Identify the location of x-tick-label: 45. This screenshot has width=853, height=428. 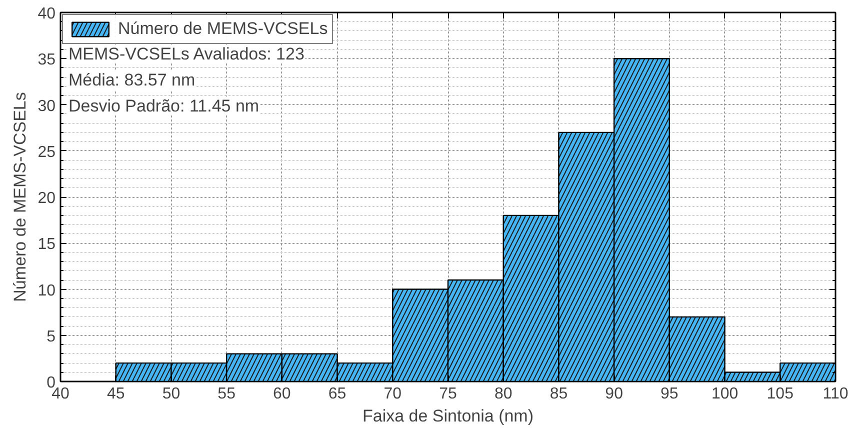
(115, 394).